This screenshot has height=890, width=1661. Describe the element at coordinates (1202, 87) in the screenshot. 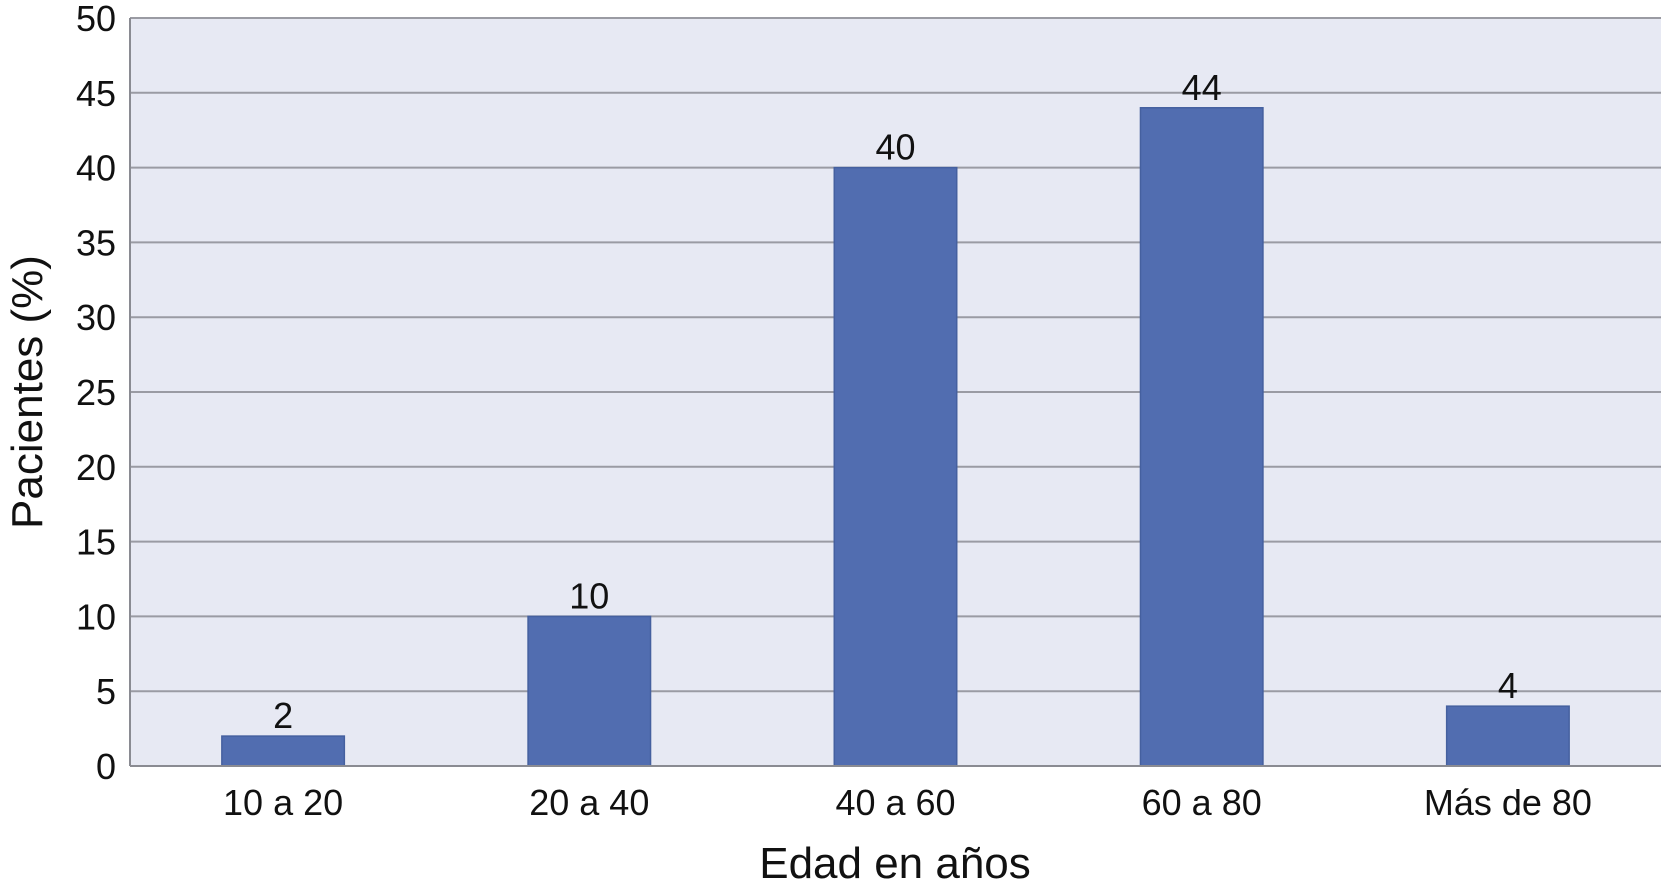

I see `data-label: 44` at that location.